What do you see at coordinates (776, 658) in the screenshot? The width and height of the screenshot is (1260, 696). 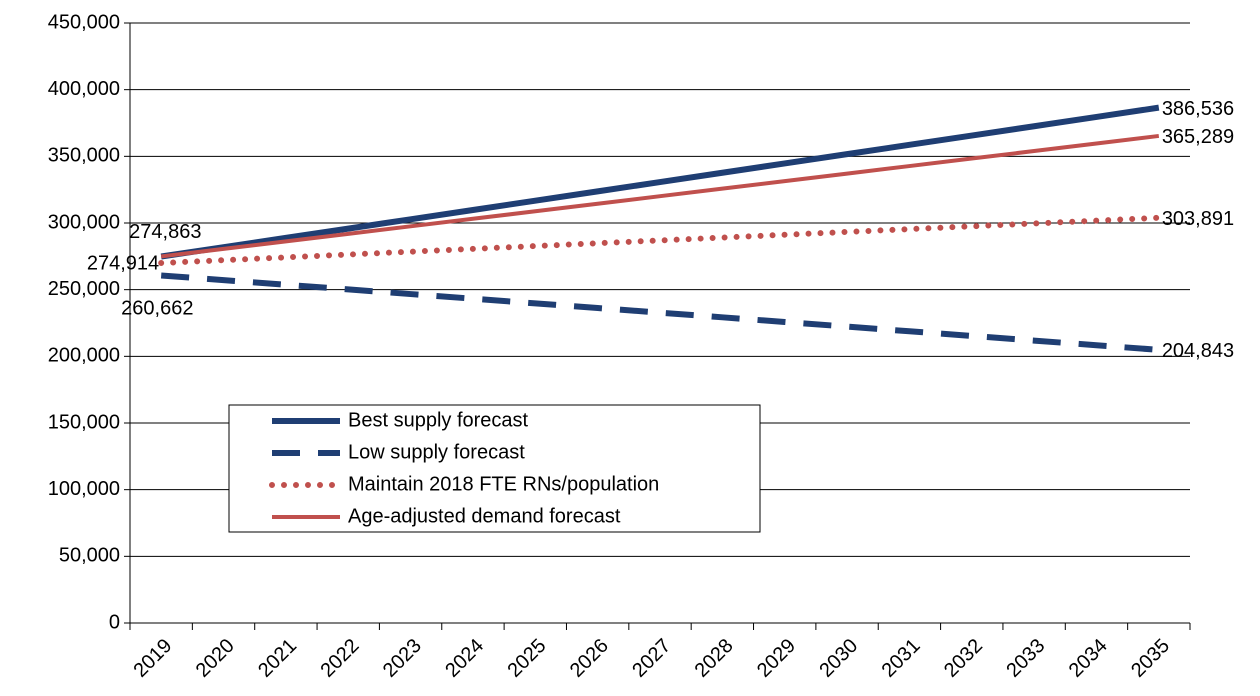 I see `x-tick-label: 2029` at bounding box center [776, 658].